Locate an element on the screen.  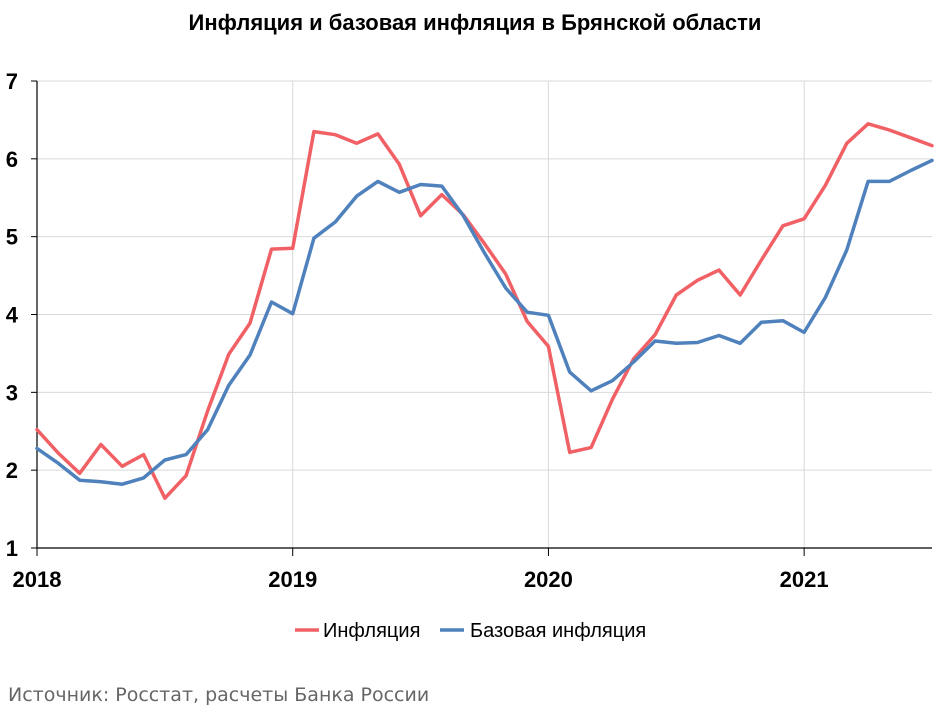
legend-label: Инфляция is located at coordinates (371, 631).